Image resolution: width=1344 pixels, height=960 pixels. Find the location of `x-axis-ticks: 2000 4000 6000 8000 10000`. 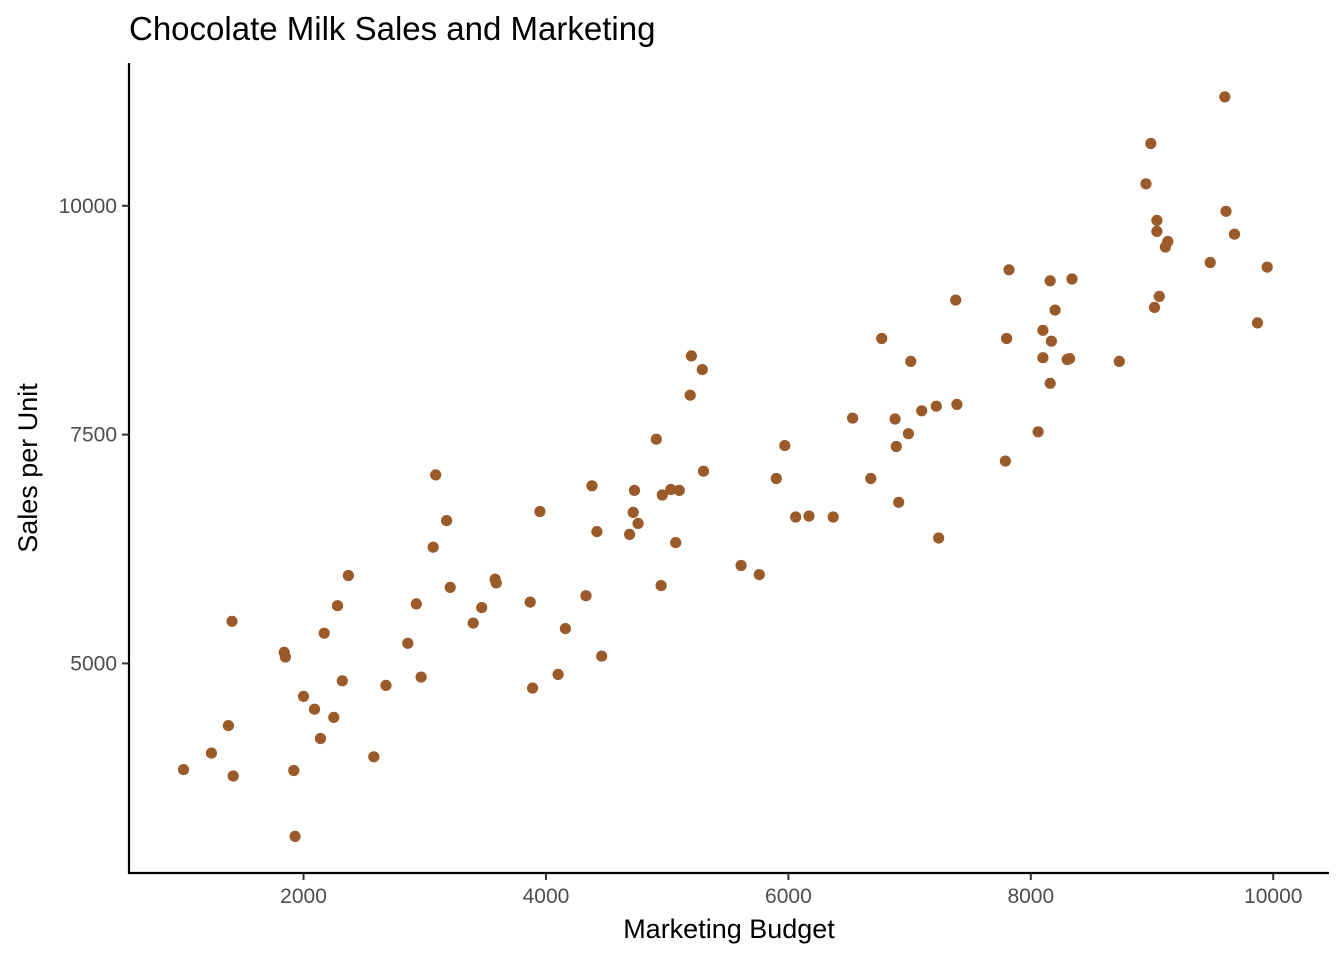

x-axis-ticks: 2000 4000 6000 8000 10000 is located at coordinates (791, 890).